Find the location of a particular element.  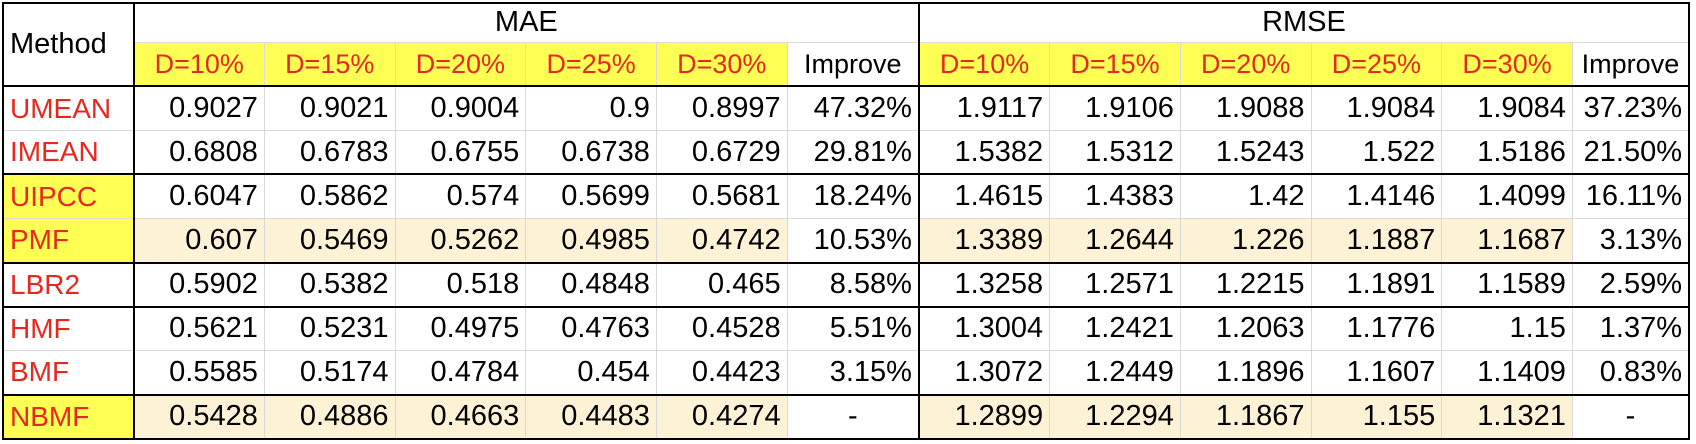

rmse-value-cell: 1.1867 is located at coordinates (1245, 417).